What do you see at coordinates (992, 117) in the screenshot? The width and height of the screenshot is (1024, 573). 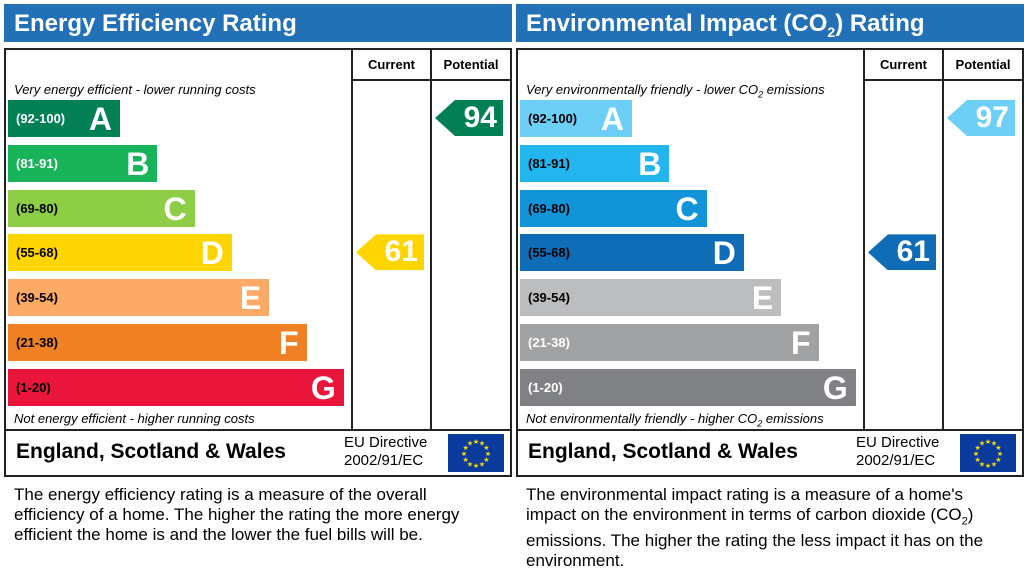 I see `potential-rating-value: 97` at bounding box center [992, 117].